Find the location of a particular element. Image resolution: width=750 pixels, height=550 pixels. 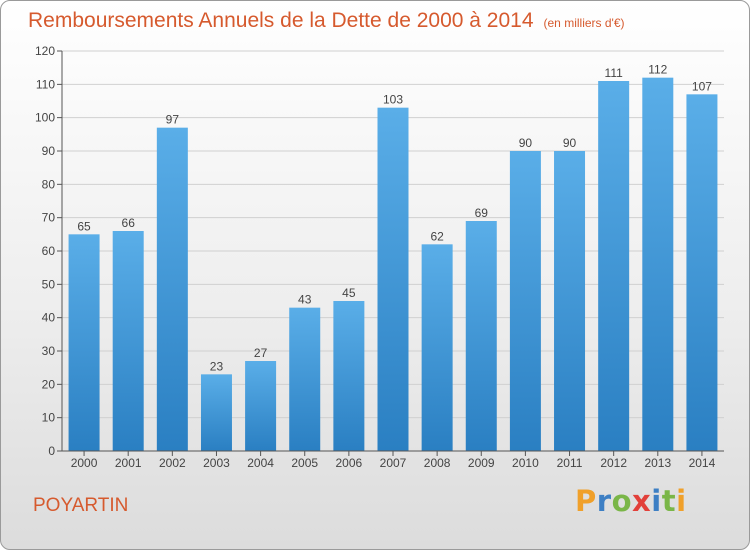

data-label: 66 is located at coordinates (129, 223).